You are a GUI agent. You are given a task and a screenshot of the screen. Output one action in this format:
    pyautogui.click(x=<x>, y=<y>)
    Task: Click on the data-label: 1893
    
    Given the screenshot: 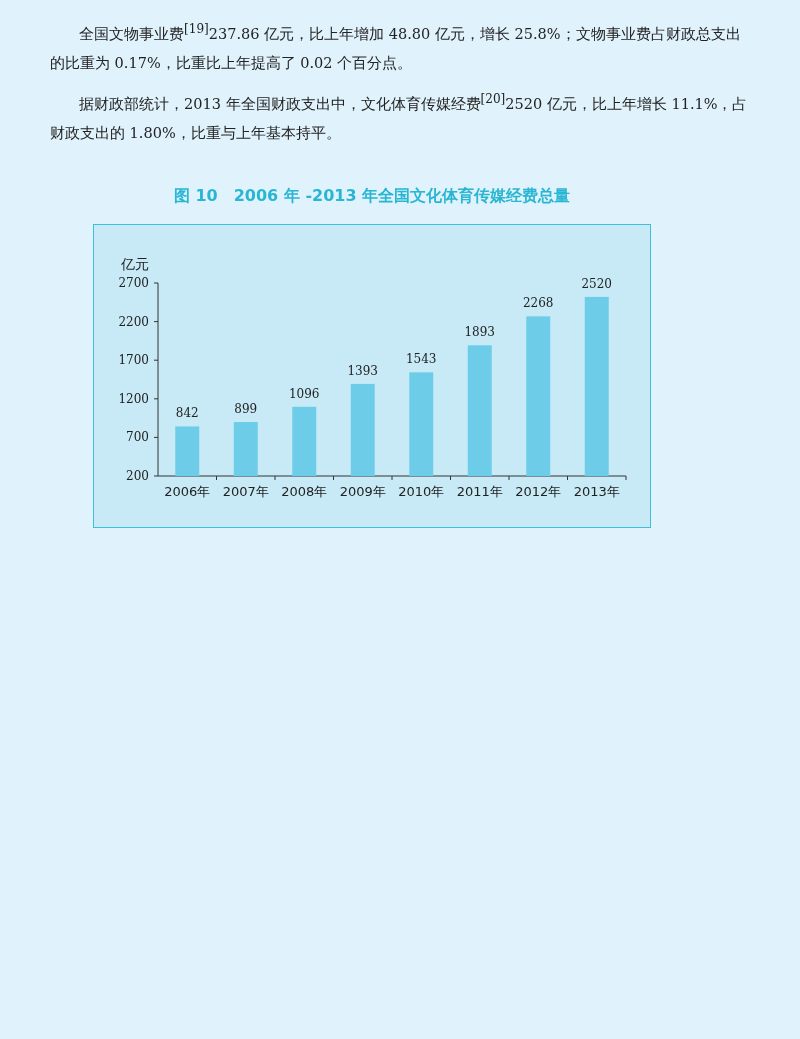 What is the action you would take?
    pyautogui.click(x=480, y=332)
    